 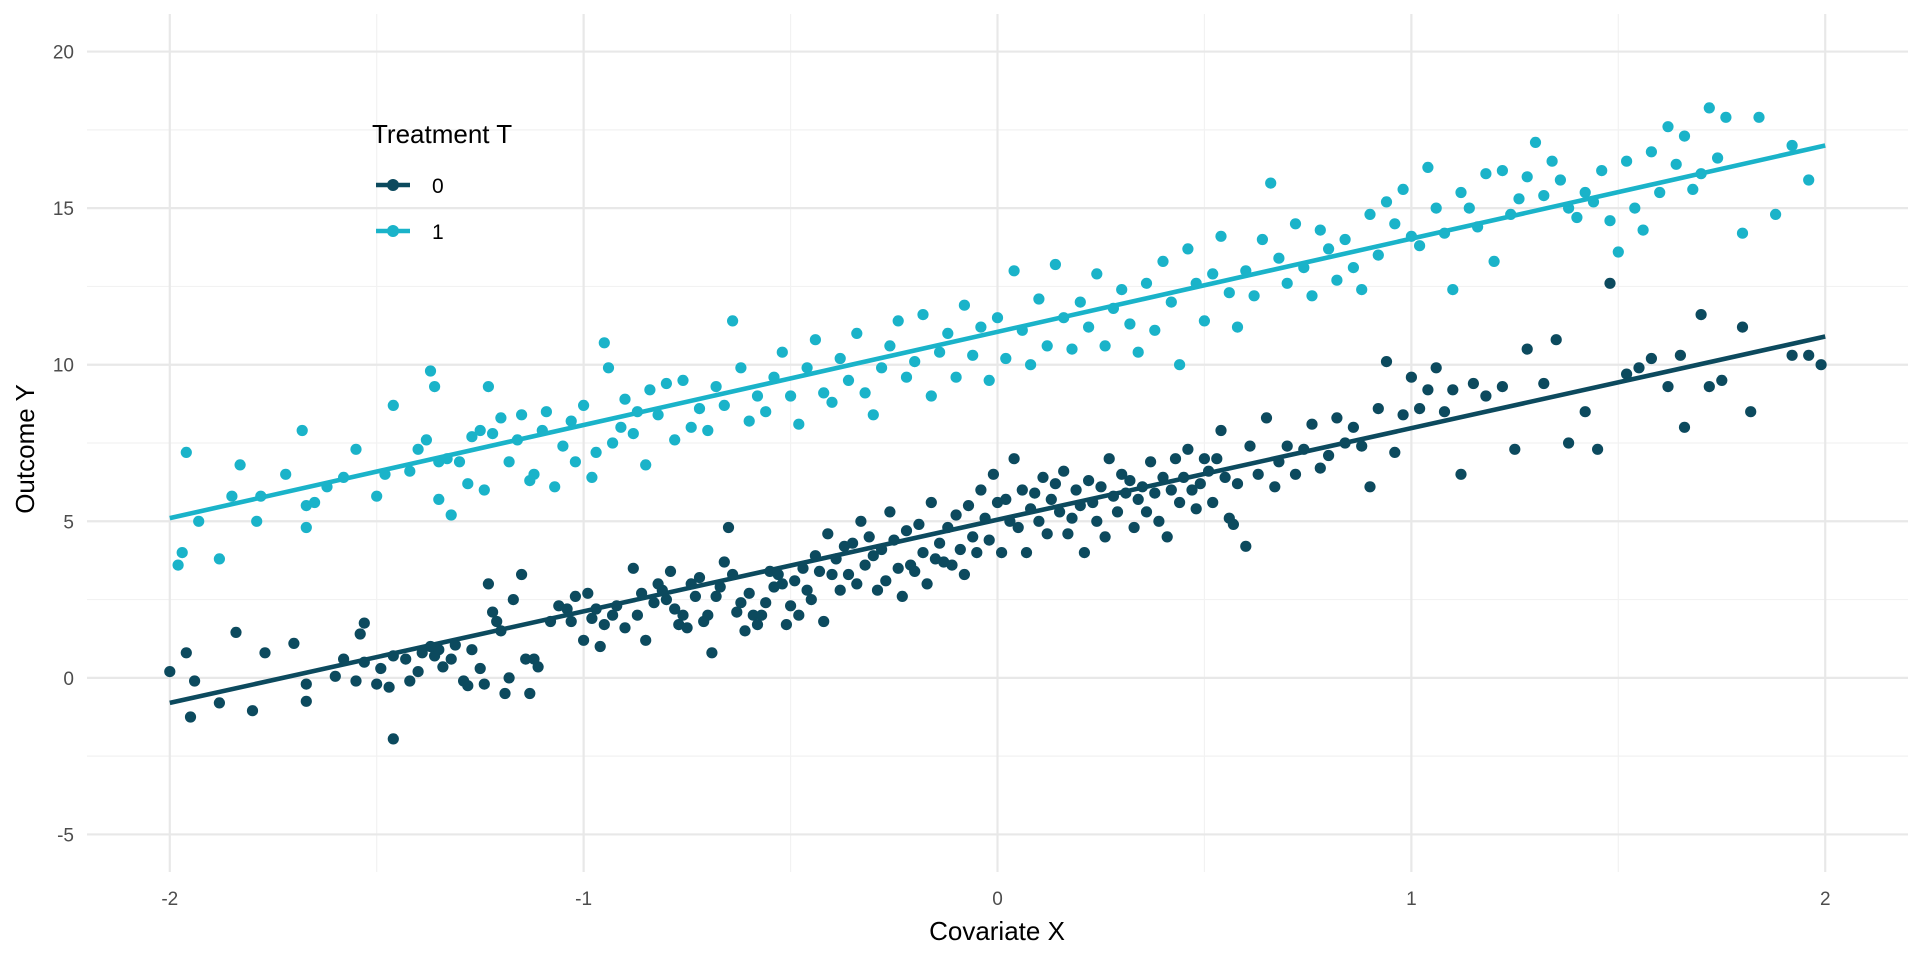 What do you see at coordinates (65, 835) in the screenshot?
I see `y-tick-label: -5` at bounding box center [65, 835].